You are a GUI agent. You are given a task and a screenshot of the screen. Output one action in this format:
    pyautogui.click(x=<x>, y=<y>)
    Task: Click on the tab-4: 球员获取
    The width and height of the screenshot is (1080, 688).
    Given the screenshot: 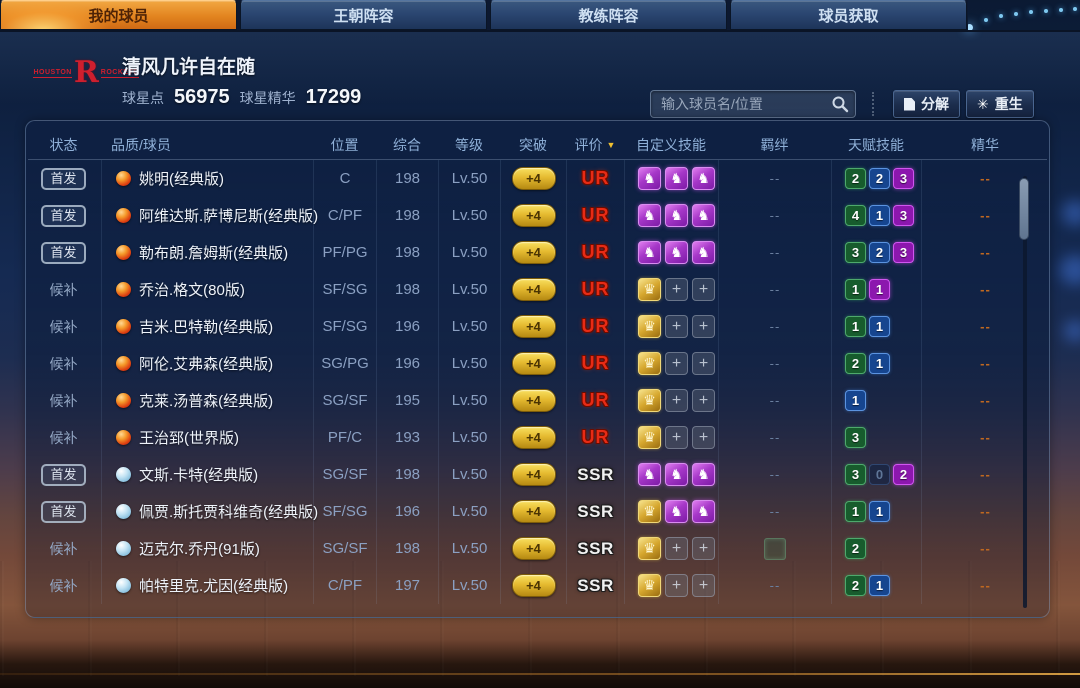 What is the action you would take?
    pyautogui.click(x=848, y=15)
    